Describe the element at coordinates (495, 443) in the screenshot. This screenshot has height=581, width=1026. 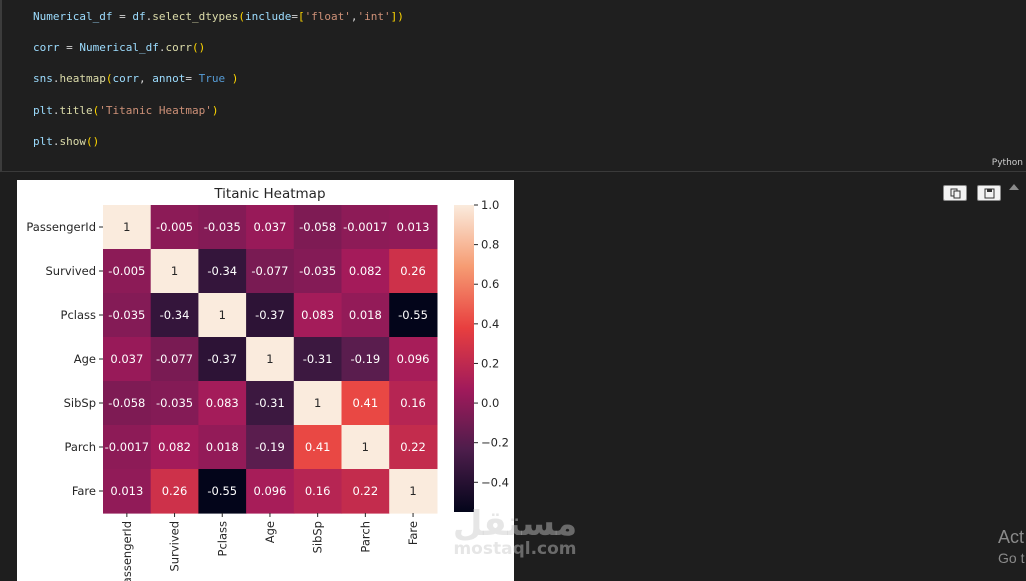
I see `colorbar-tick-label: −0.2` at that location.